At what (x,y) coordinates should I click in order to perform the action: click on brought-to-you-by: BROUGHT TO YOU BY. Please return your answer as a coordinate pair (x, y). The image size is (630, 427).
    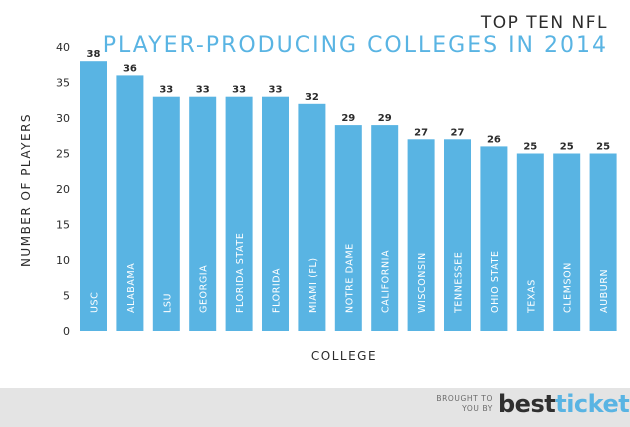
    Looking at the image, I should click on (459, 404).